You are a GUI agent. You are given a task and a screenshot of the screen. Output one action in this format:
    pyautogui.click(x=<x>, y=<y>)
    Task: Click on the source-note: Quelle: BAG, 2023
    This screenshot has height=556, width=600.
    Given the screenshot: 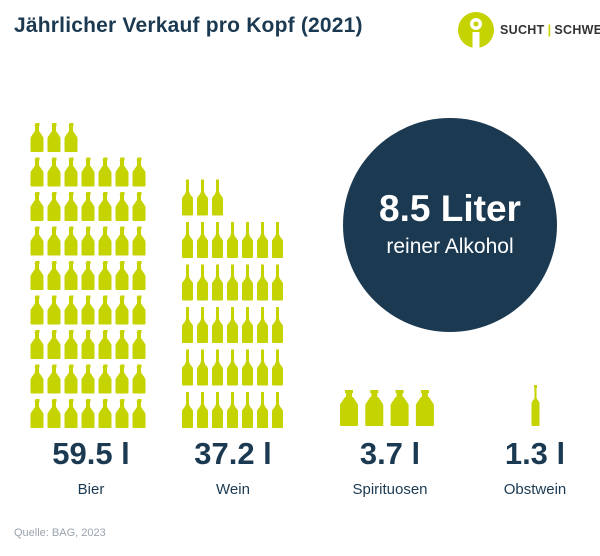 What is the action you would take?
    pyautogui.click(x=60, y=533)
    